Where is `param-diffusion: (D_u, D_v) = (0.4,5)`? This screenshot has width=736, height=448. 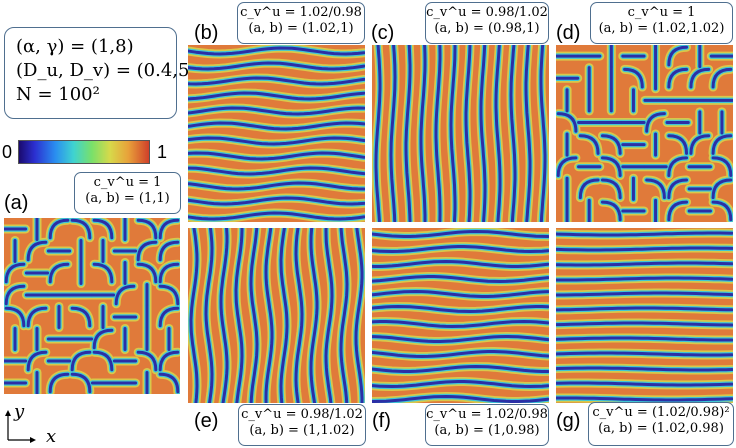
param-diffusion: (D_u, D_v) = (0.4,5) is located at coordinates (106, 70).